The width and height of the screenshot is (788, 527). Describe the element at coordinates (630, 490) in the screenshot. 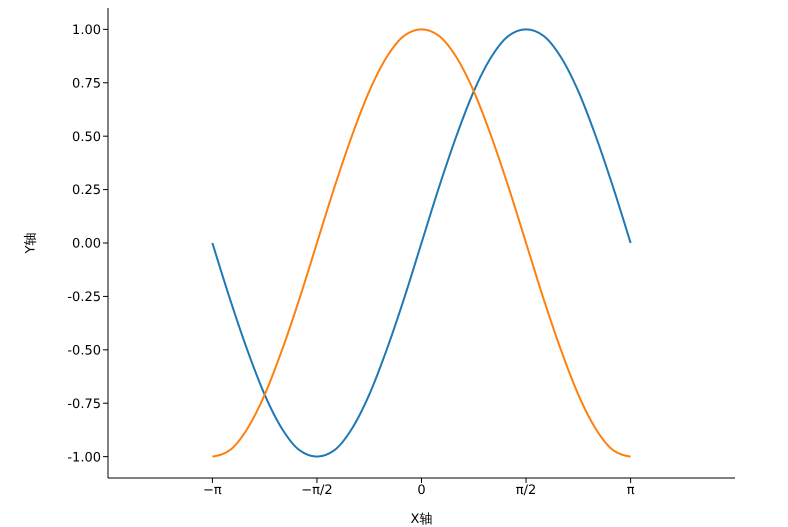

I see `x-tick-label: π` at that location.